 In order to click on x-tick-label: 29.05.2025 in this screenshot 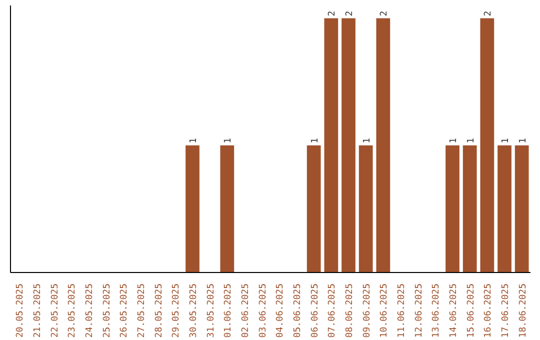, I will do `click(177, 310)`.